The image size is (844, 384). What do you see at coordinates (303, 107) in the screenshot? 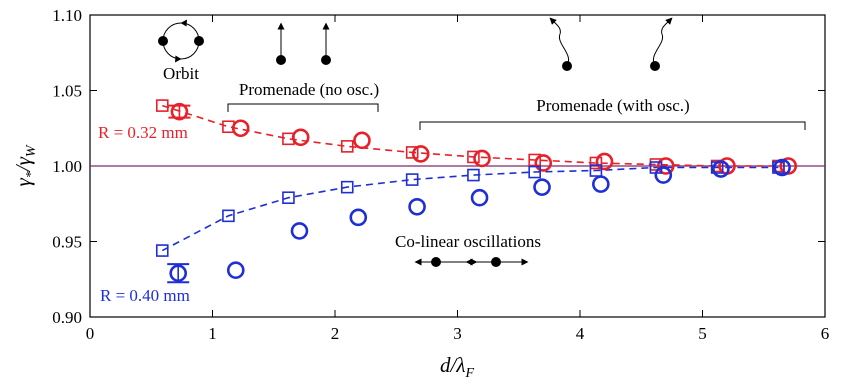
I see `promenade-no-osc-bracket` at bounding box center [303, 107].